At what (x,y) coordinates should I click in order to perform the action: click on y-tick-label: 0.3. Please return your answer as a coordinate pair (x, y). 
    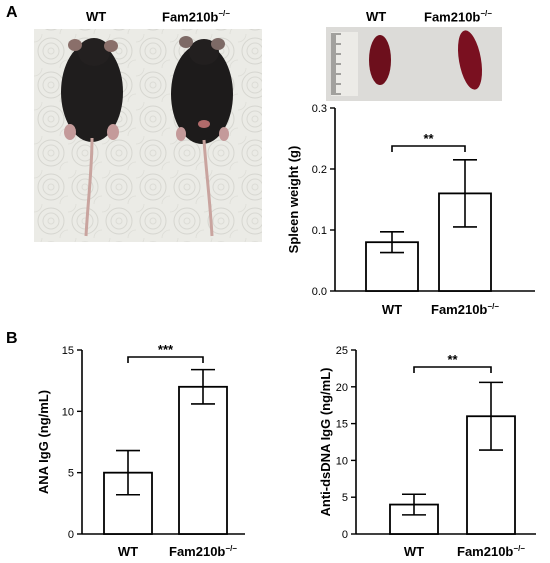
    Looking at the image, I should click on (319, 109).